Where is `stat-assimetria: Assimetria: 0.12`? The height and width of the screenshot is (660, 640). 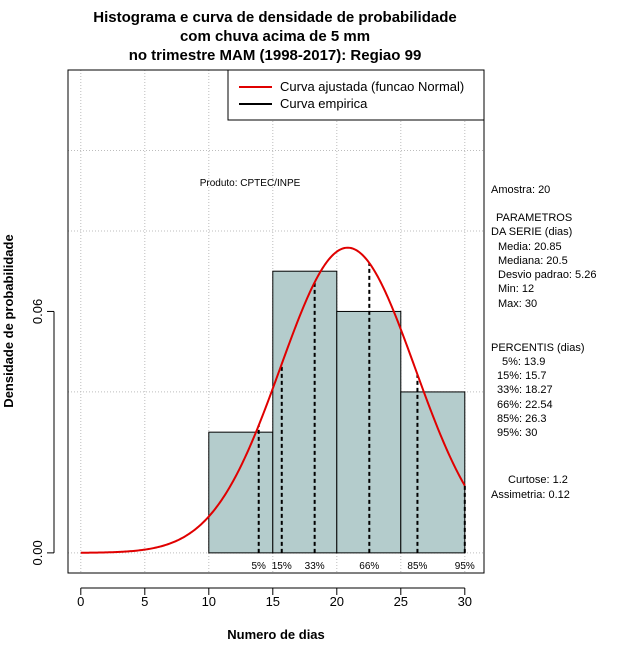 stat-assimetria: Assimetria: 0.12 is located at coordinates (530, 495).